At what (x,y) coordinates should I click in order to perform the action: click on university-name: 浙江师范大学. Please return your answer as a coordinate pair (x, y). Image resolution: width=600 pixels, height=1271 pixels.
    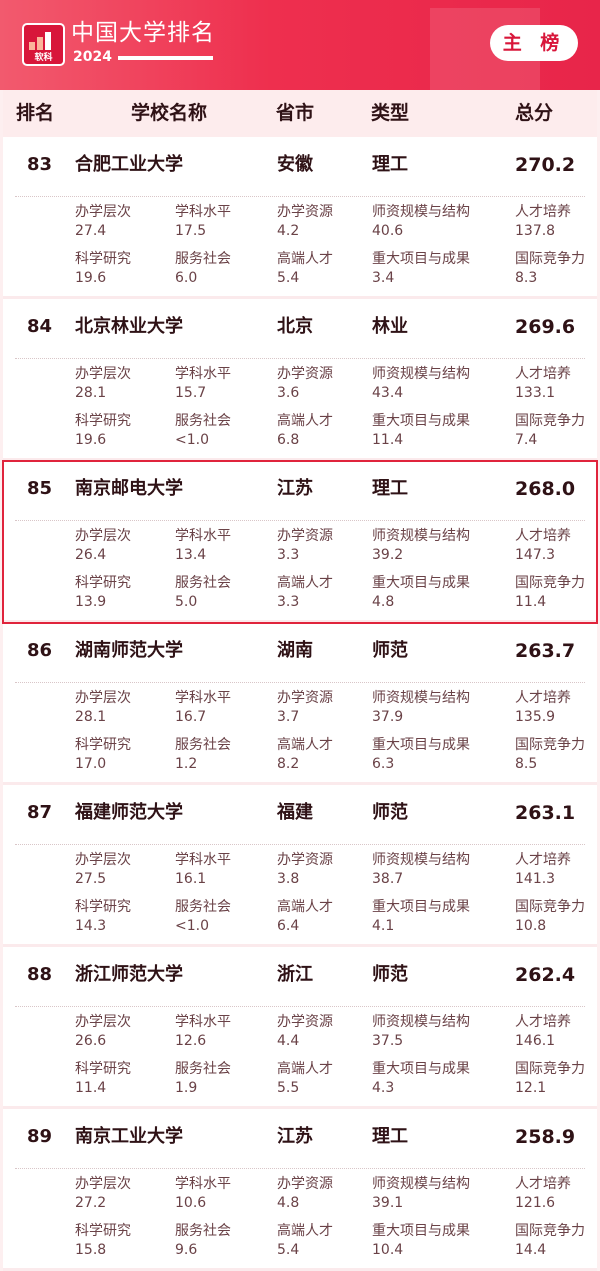
    Looking at the image, I should click on (129, 974).